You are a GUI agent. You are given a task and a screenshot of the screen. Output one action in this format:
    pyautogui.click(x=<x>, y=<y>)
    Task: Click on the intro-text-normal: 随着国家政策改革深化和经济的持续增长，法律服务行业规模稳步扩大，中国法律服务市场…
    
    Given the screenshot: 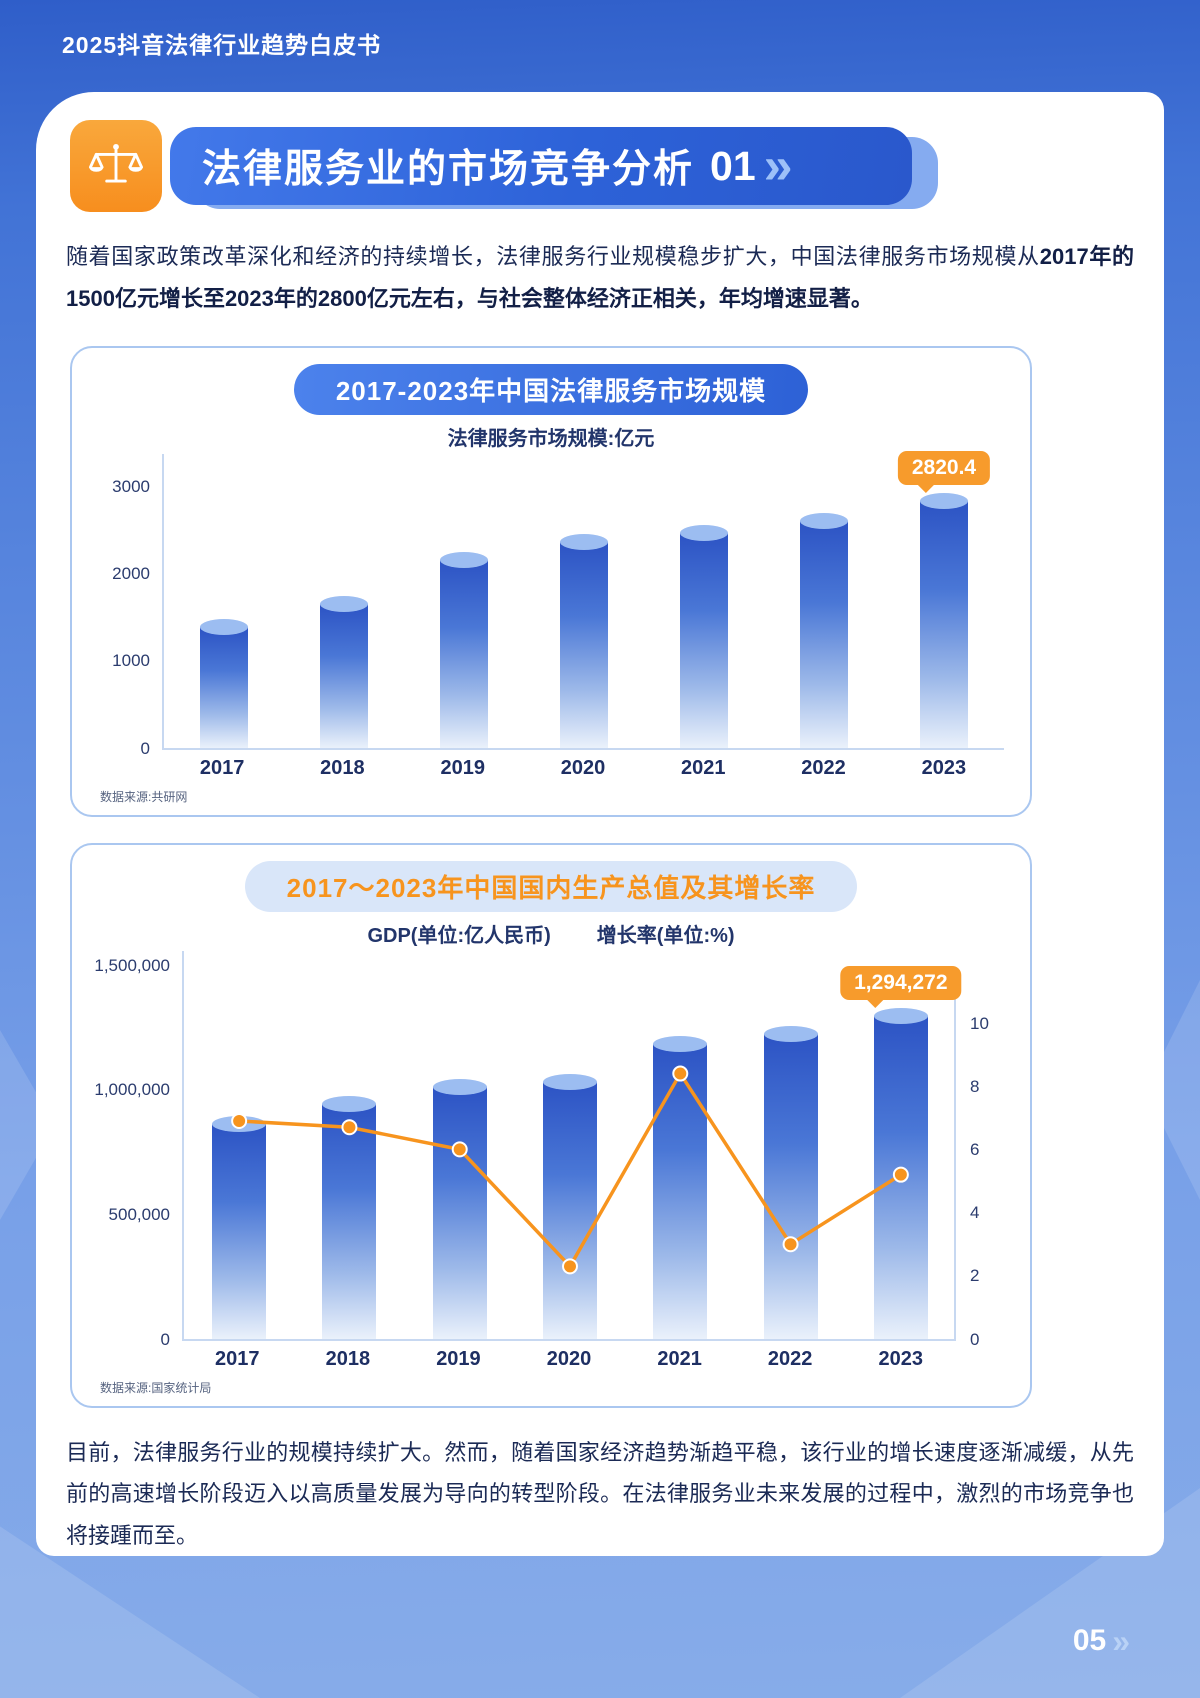 What is the action you would take?
    pyautogui.click(x=553, y=256)
    